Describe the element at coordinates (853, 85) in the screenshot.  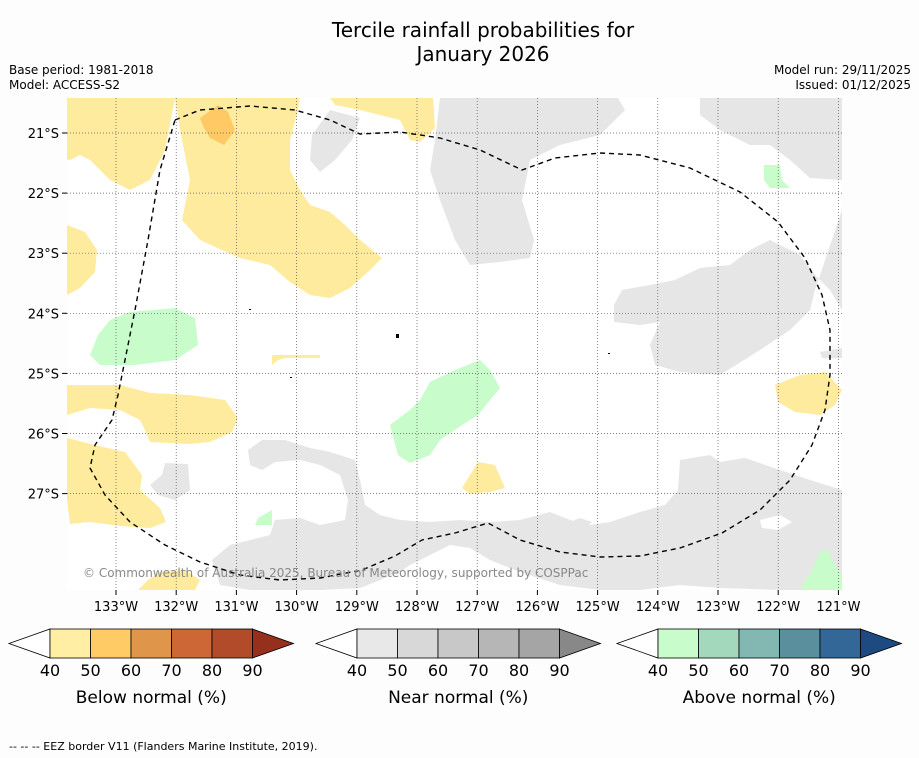
I see `issued-date: Issued: 01/12/2025` at that location.